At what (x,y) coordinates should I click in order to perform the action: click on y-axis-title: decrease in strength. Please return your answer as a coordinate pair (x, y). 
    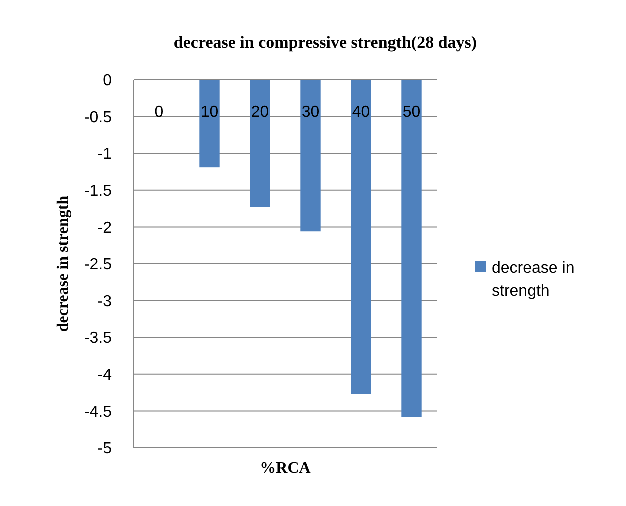
    Looking at the image, I should click on (63, 264).